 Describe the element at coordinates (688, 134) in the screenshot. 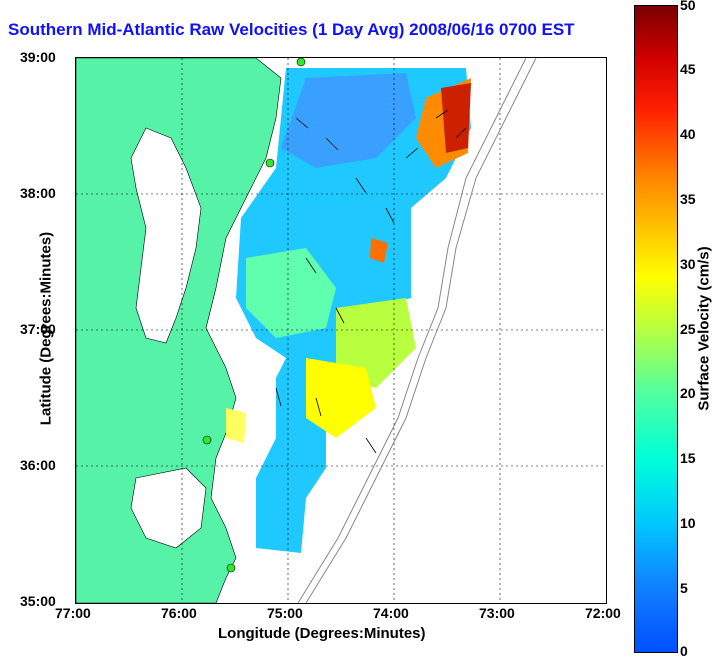

I see `colorbar-tick: 40` at that location.